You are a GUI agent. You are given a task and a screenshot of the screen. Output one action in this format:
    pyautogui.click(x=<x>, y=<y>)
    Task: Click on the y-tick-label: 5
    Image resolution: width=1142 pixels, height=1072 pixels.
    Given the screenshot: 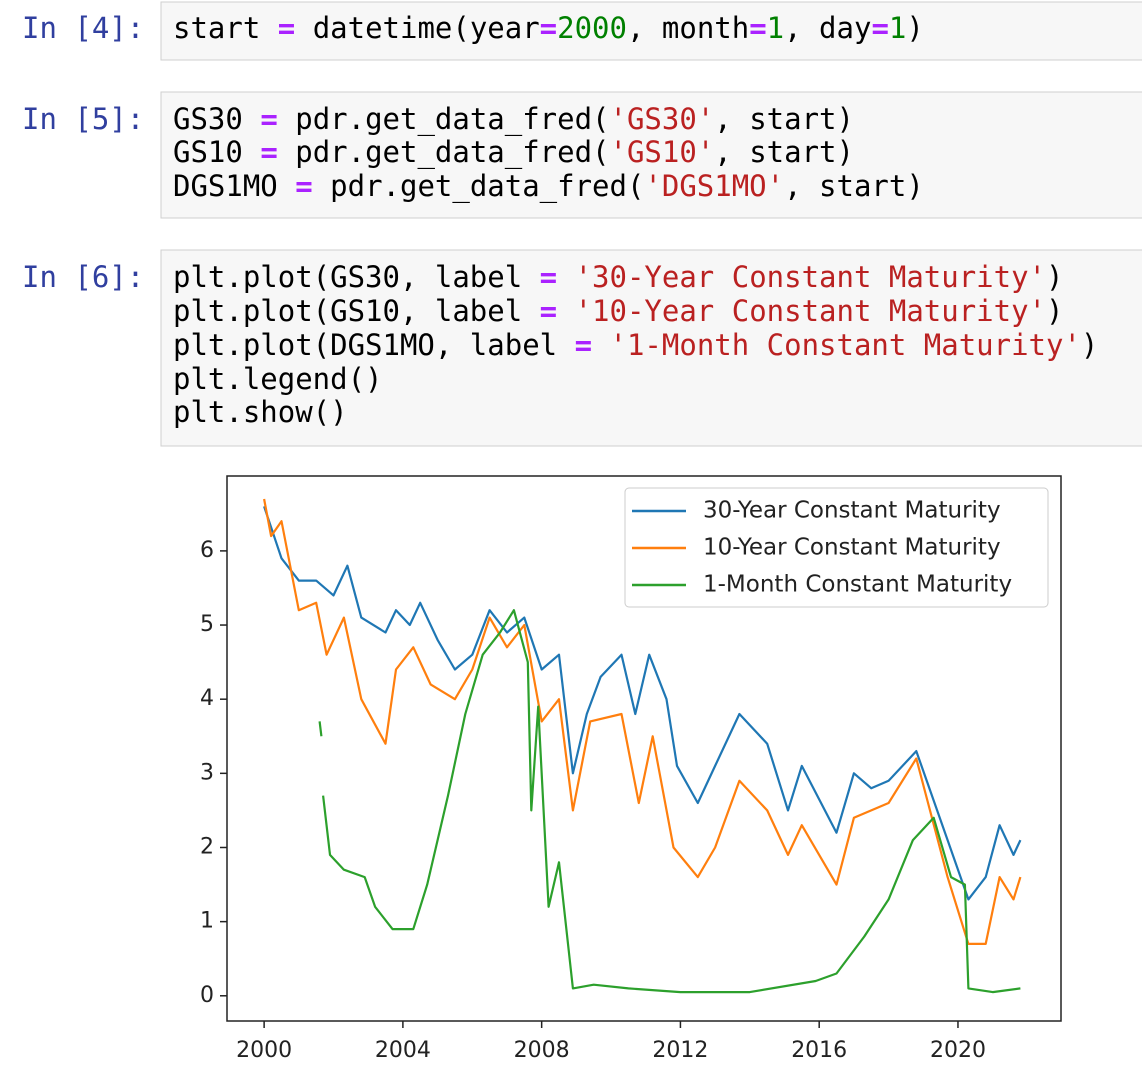 What is the action you would take?
    pyautogui.click(x=207, y=624)
    